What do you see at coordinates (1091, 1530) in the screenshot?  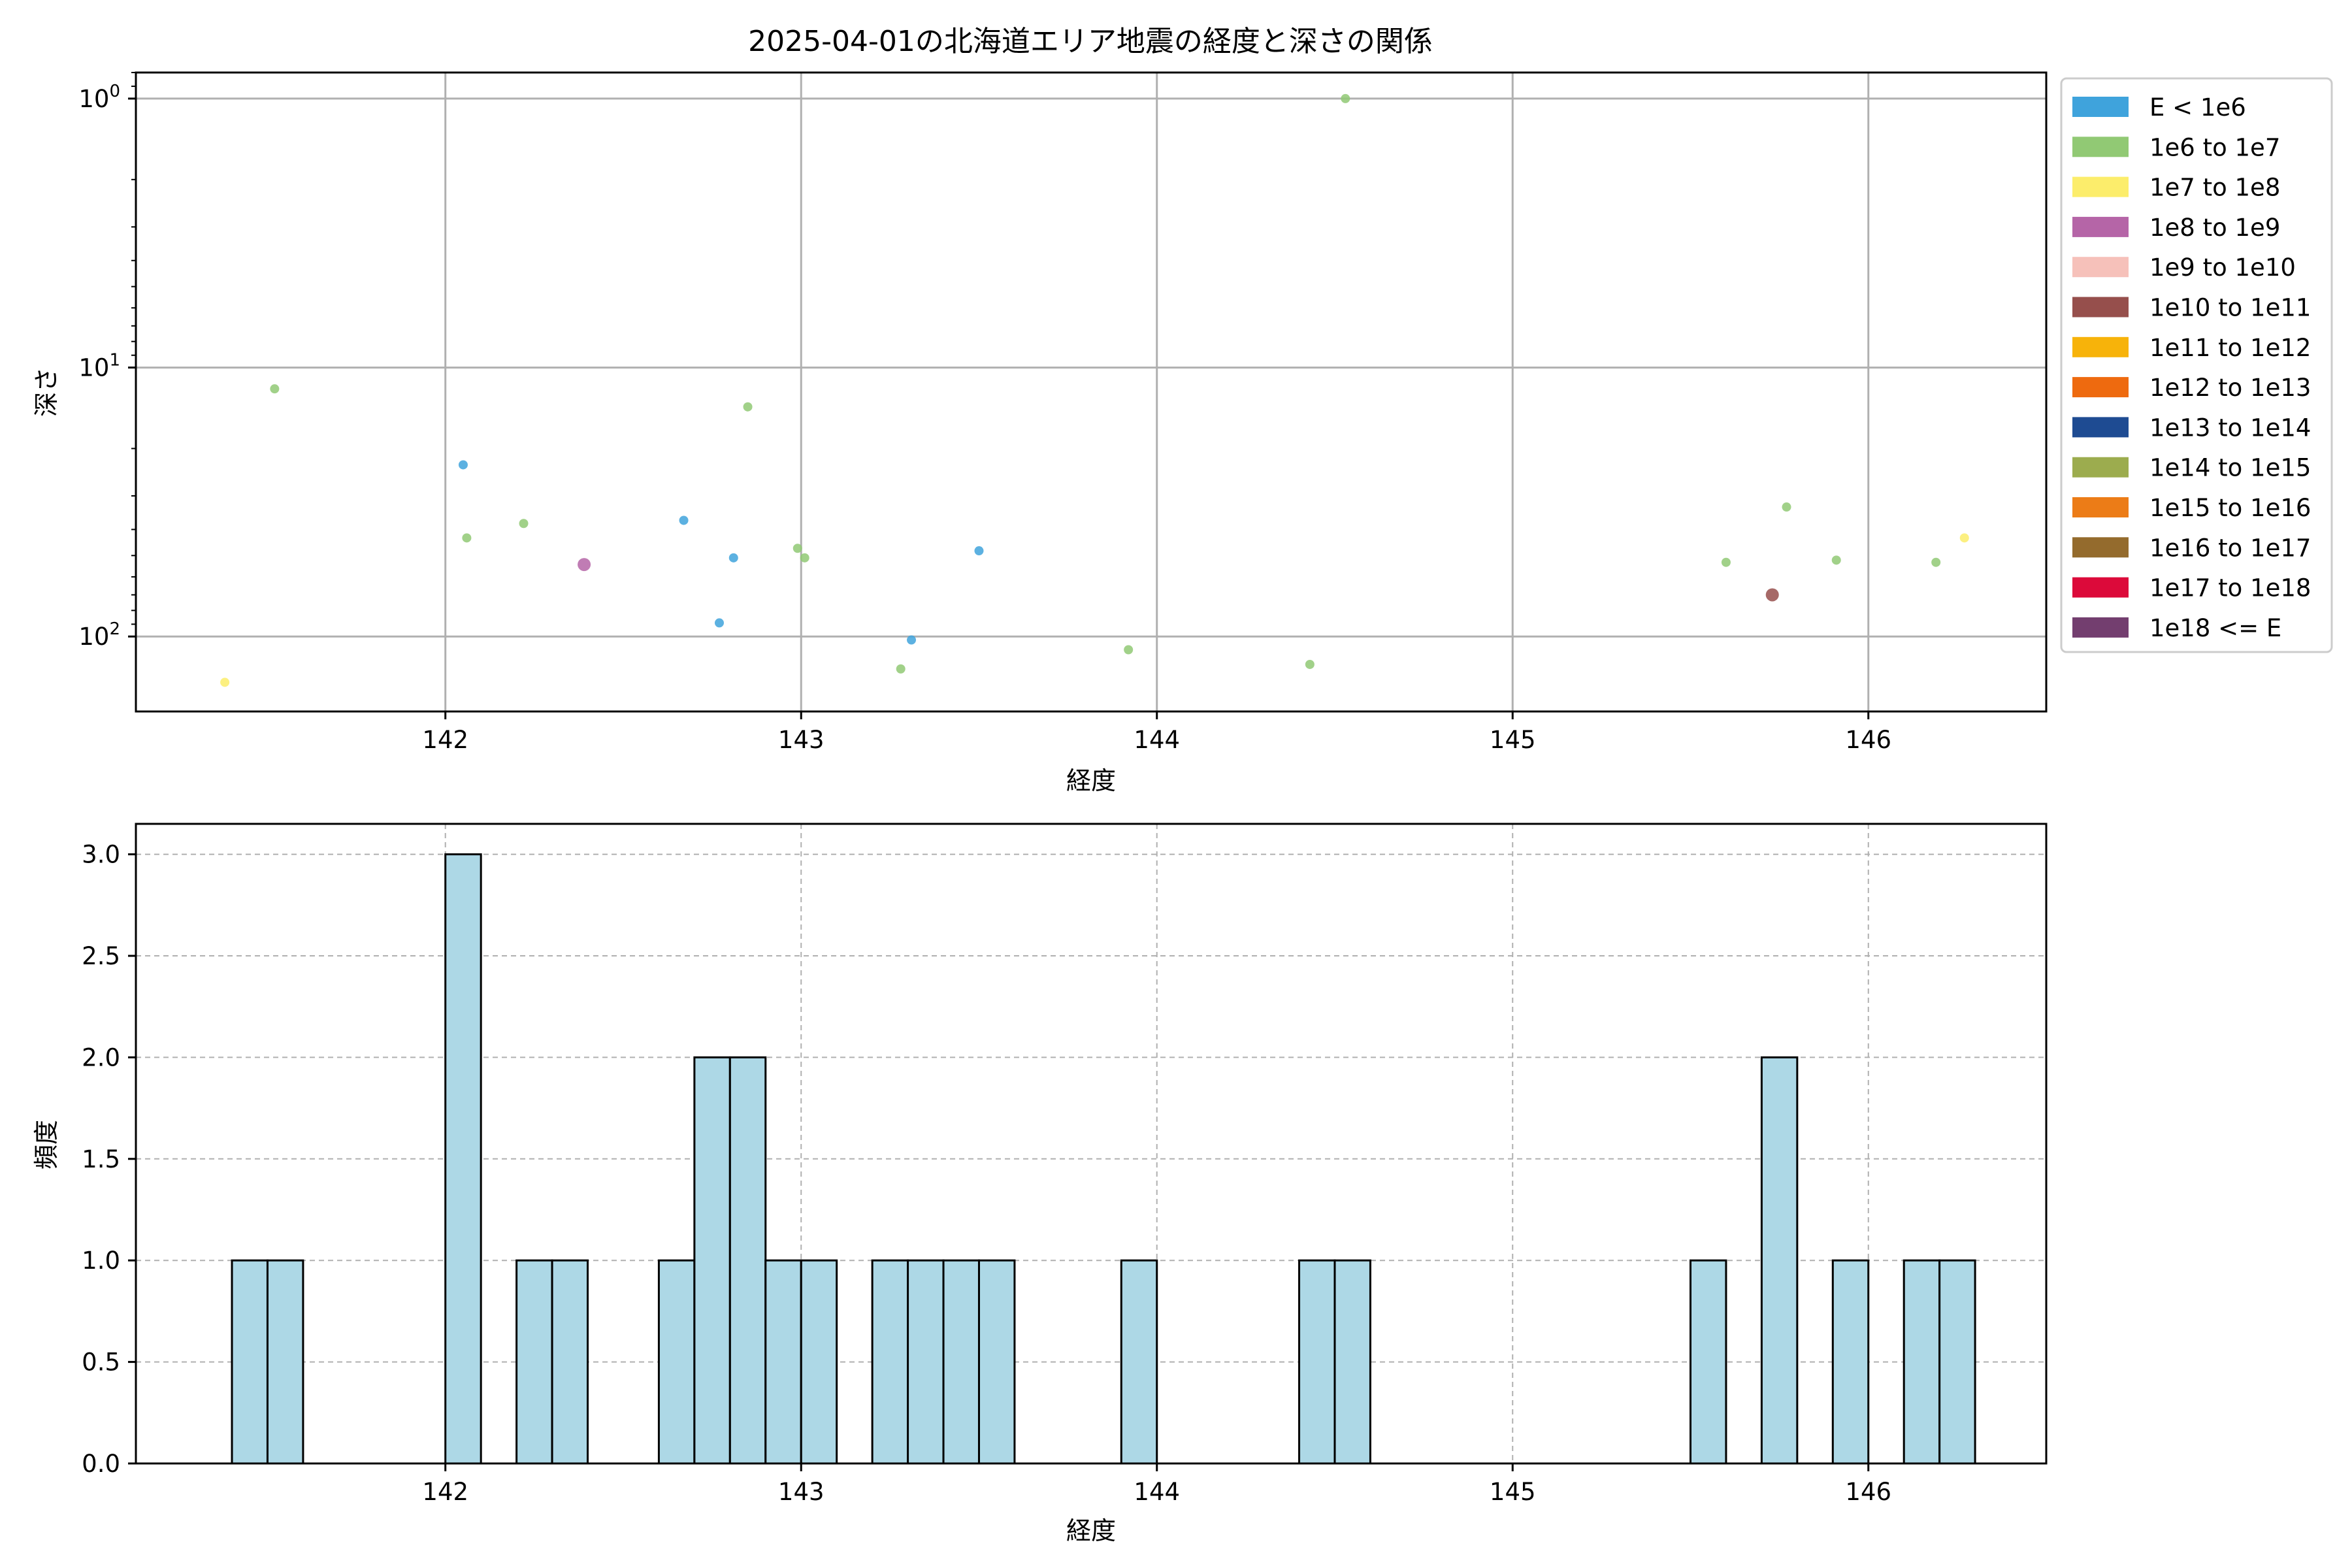 I see `histogram-x-axis-label: 経度` at bounding box center [1091, 1530].